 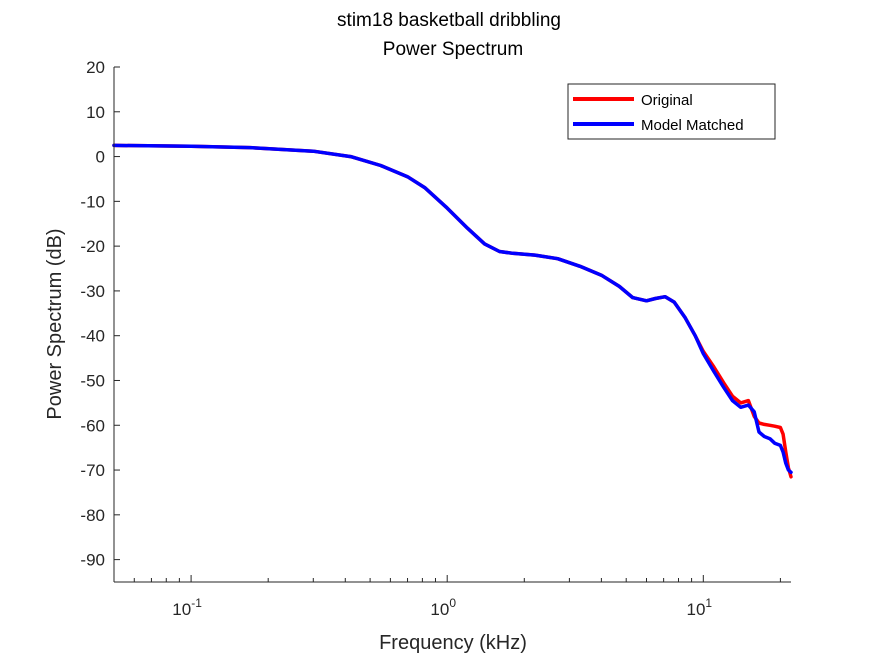 What do you see at coordinates (92, 425) in the screenshot?
I see `y-tick-label: -60` at bounding box center [92, 425].